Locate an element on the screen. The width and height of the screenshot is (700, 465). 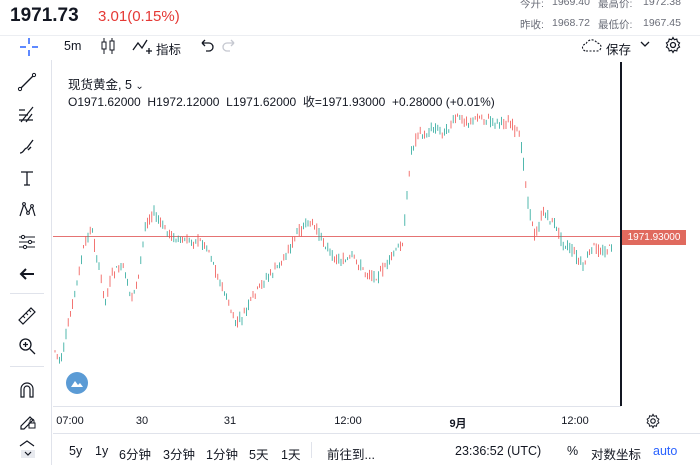
crosshair-icon is located at coordinates (29, 48).